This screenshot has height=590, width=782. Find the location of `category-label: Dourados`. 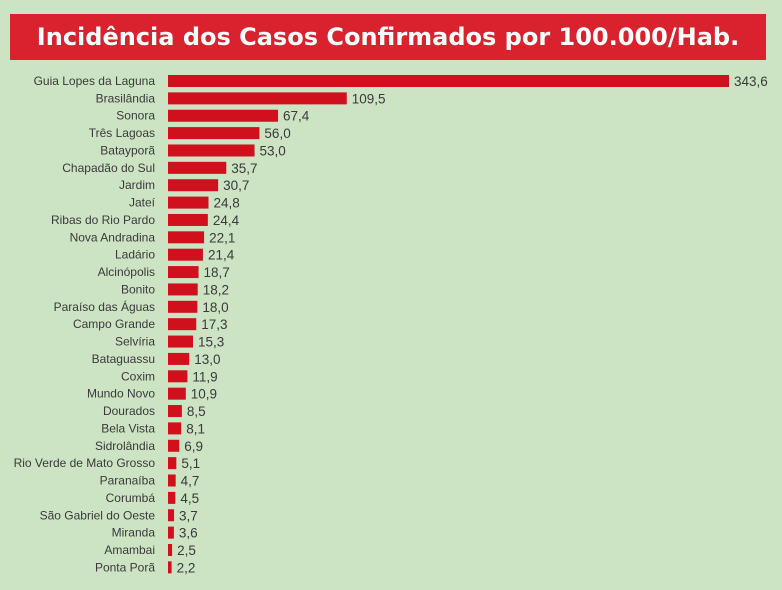

category-label: Dourados is located at coordinates (129, 411).